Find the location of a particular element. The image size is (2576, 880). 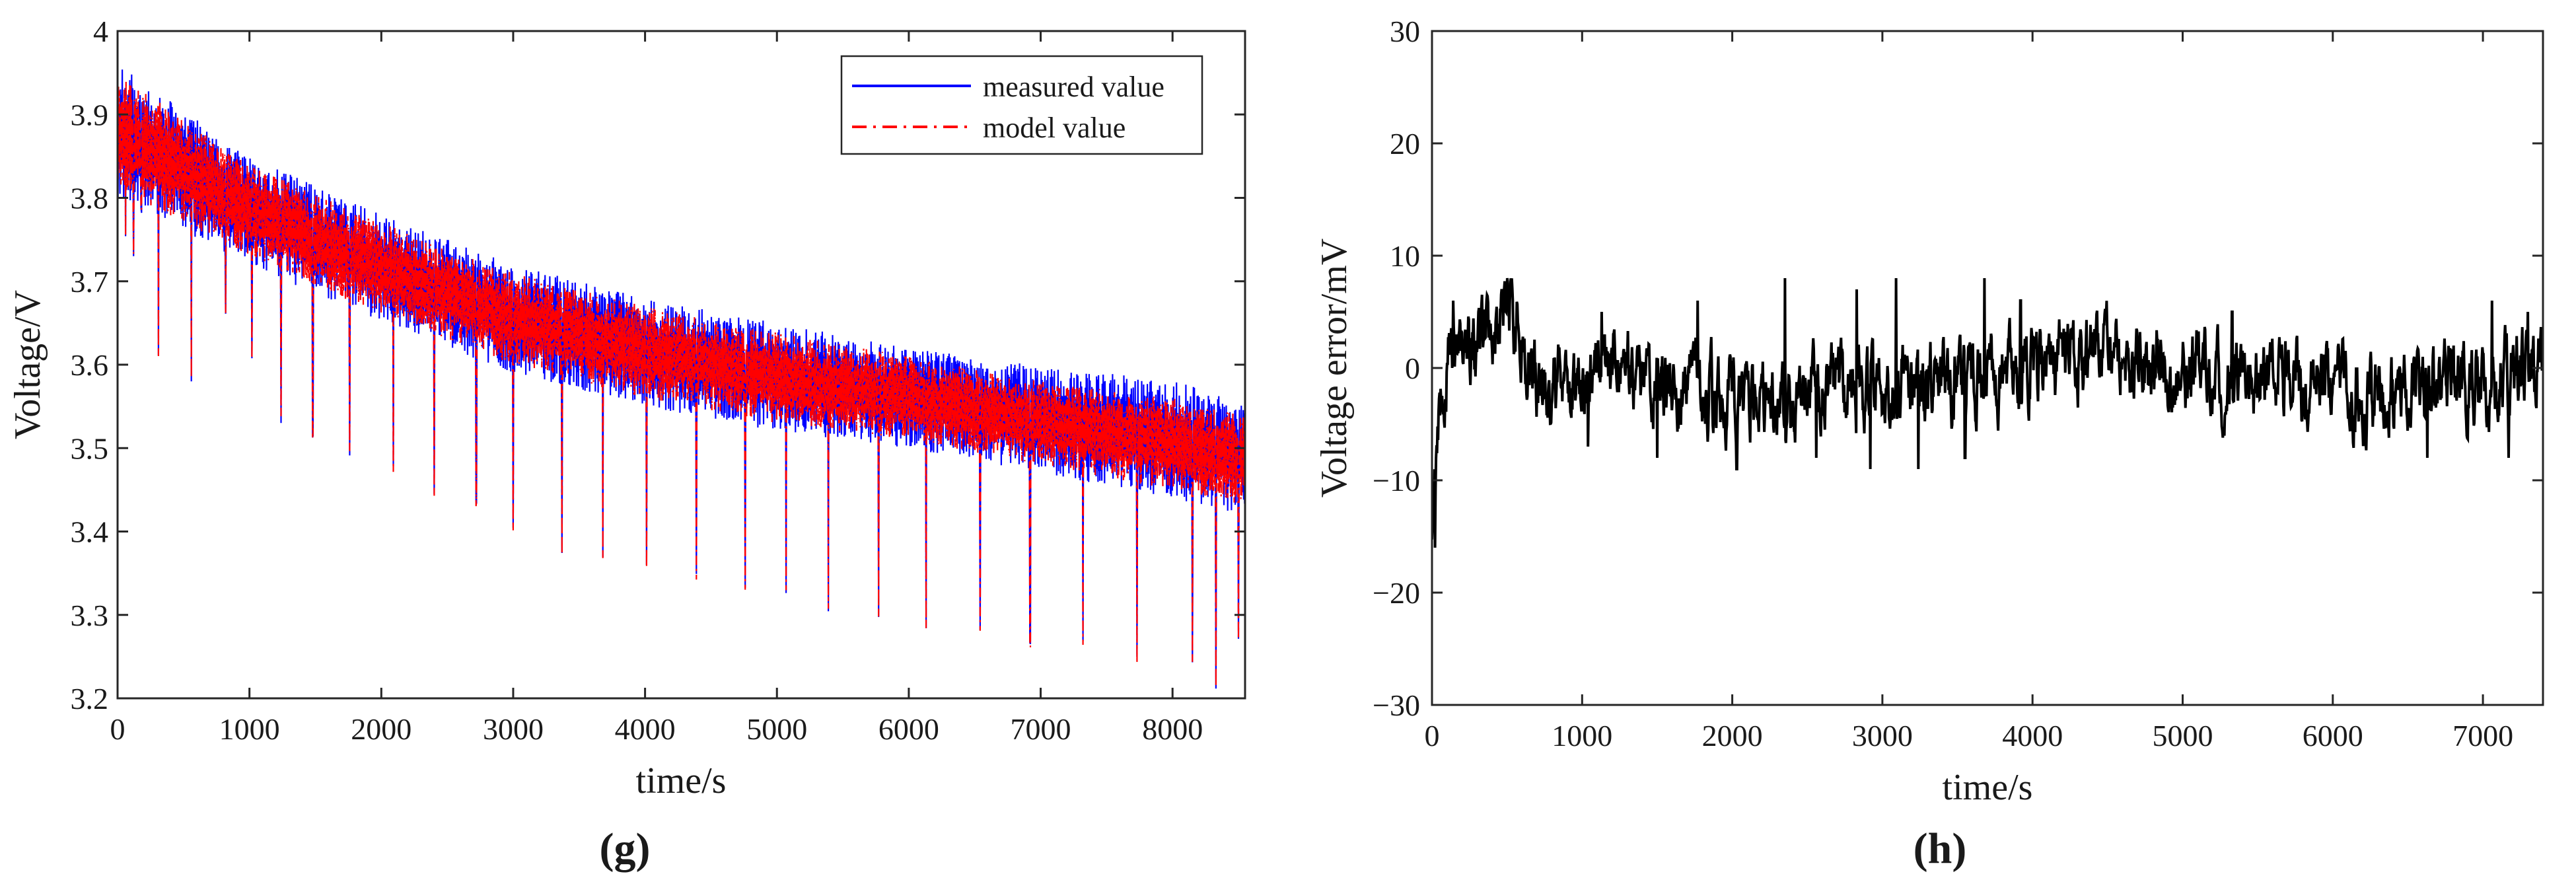

chart-g-xtick-label: 0 is located at coordinates (118, 729).